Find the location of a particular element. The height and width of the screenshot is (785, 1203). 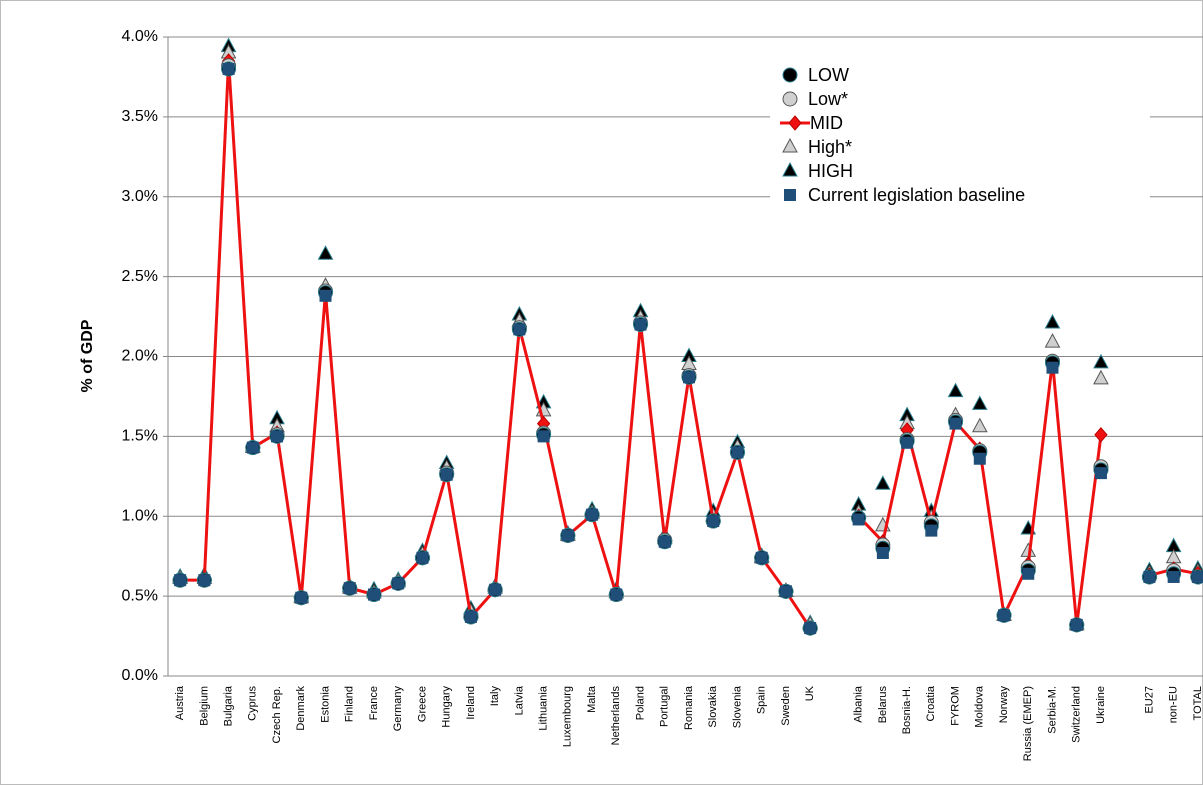

x-tick-label: Poland is located at coordinates (640, 703).